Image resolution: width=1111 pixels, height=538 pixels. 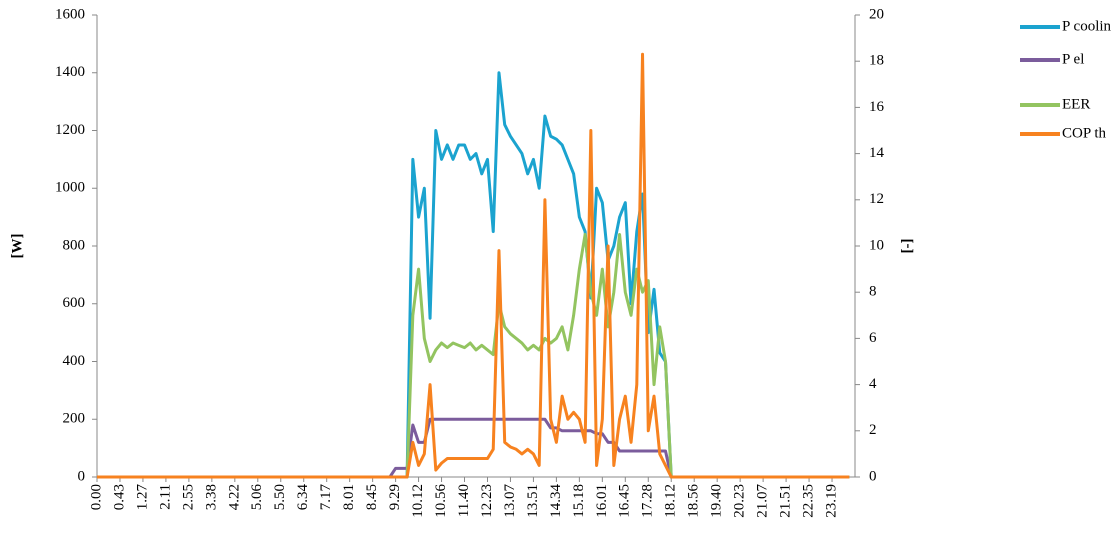 I want to click on y2-tick-label: 12, so click(x=876, y=199).